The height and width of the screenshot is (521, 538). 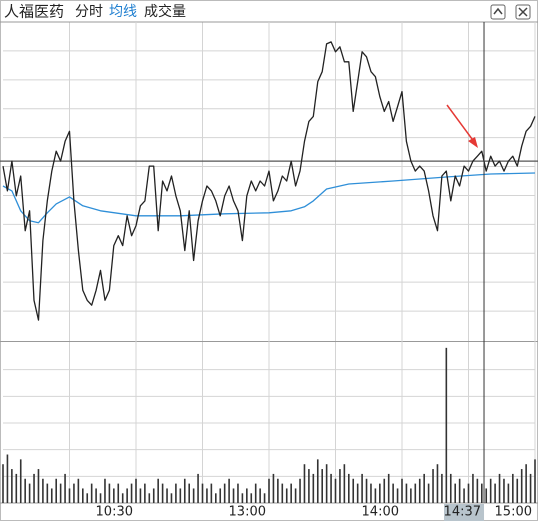 What do you see at coordinates (498, 12) in the screenshot?
I see `zoom-button` at bounding box center [498, 12].